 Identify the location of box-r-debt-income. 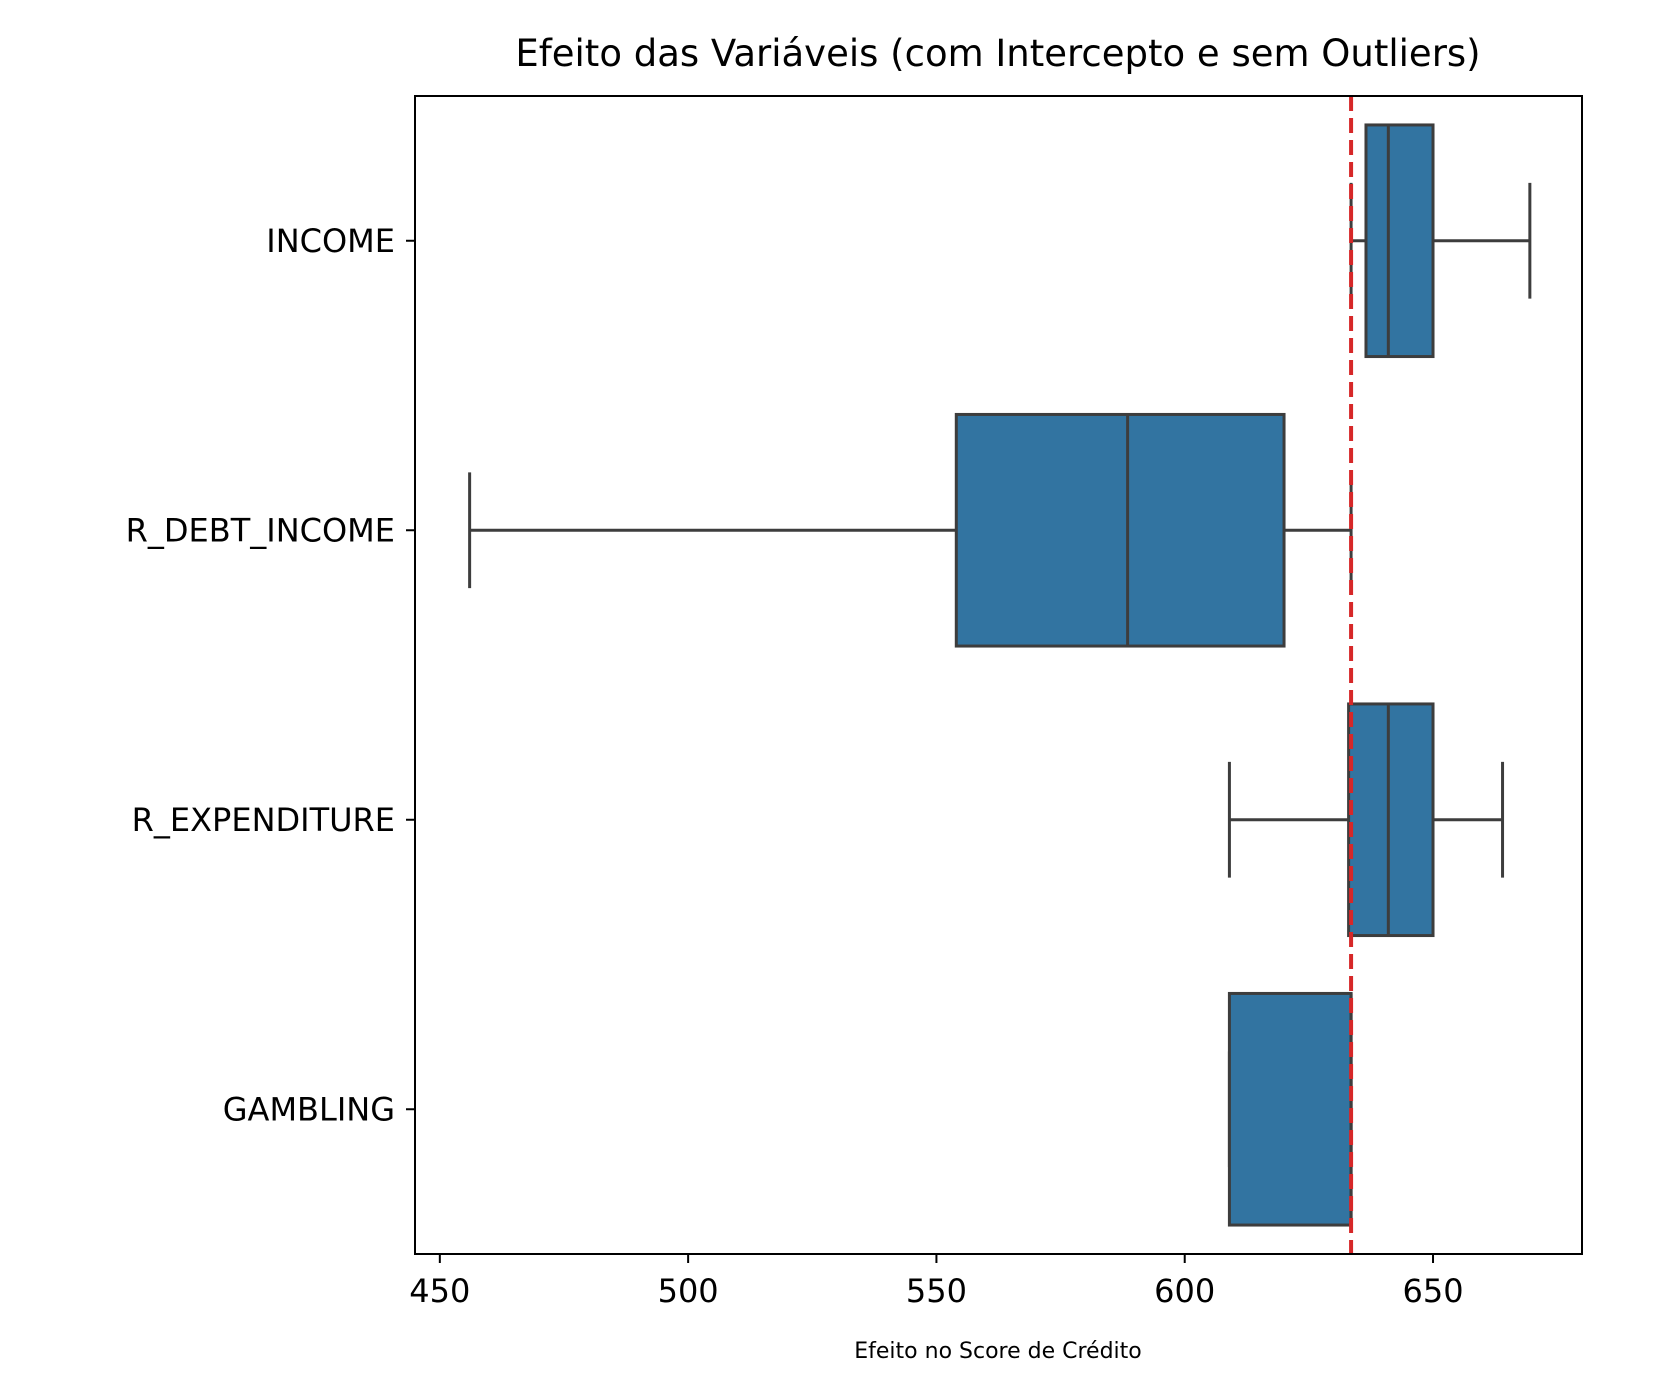
(910, 530).